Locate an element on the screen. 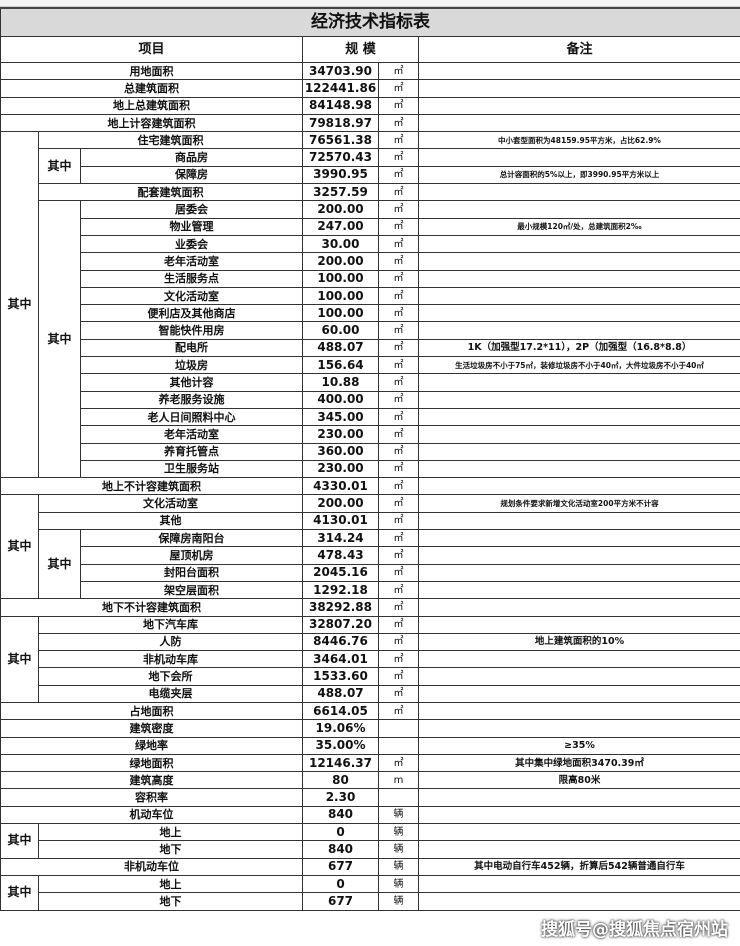  row-note: 1K（加强型17.2*11），2P（加强型（16.8*8.8） is located at coordinates (579, 348).